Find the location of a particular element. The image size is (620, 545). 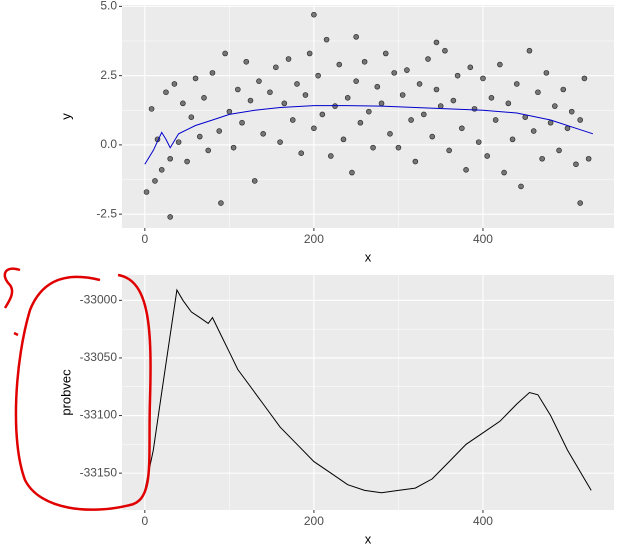

y-tick-label: -33000 is located at coordinates (99, 300).